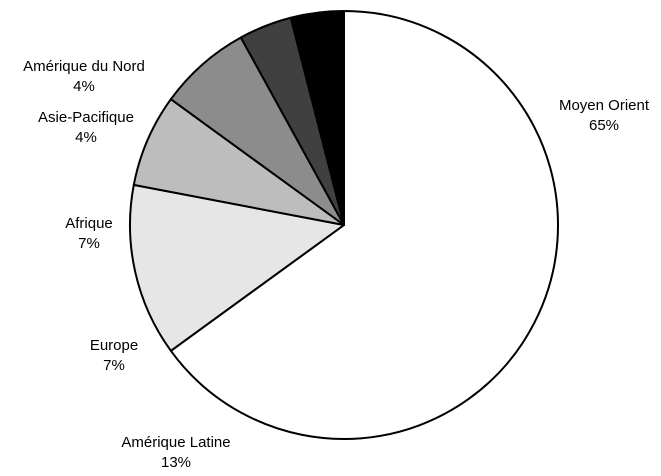 The image size is (661, 476). What do you see at coordinates (604, 115) in the screenshot?
I see `pie-label-1: Moyen Orient 65%` at bounding box center [604, 115].